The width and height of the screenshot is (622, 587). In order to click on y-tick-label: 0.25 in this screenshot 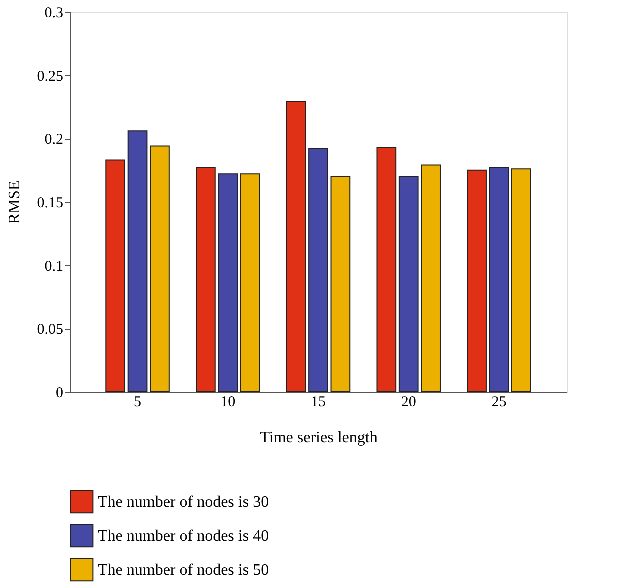, I will do `click(50, 76)`.